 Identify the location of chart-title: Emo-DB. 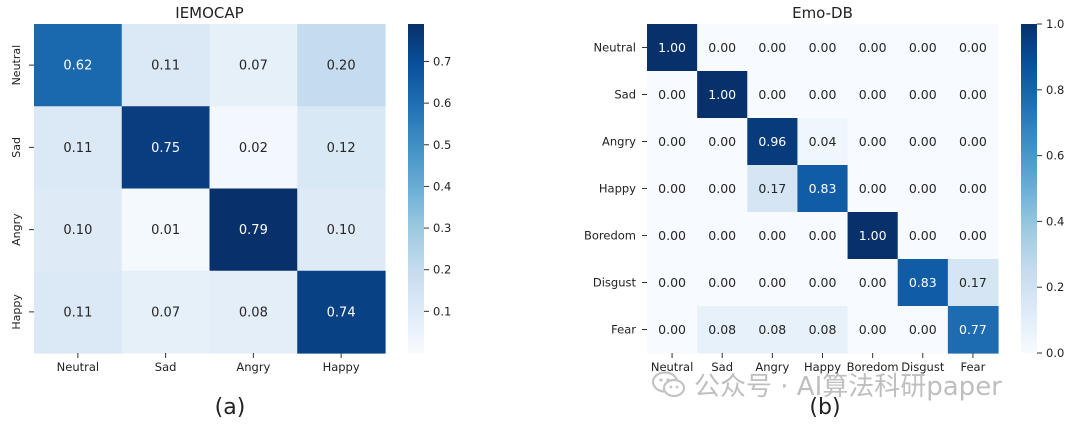
(822, 13).